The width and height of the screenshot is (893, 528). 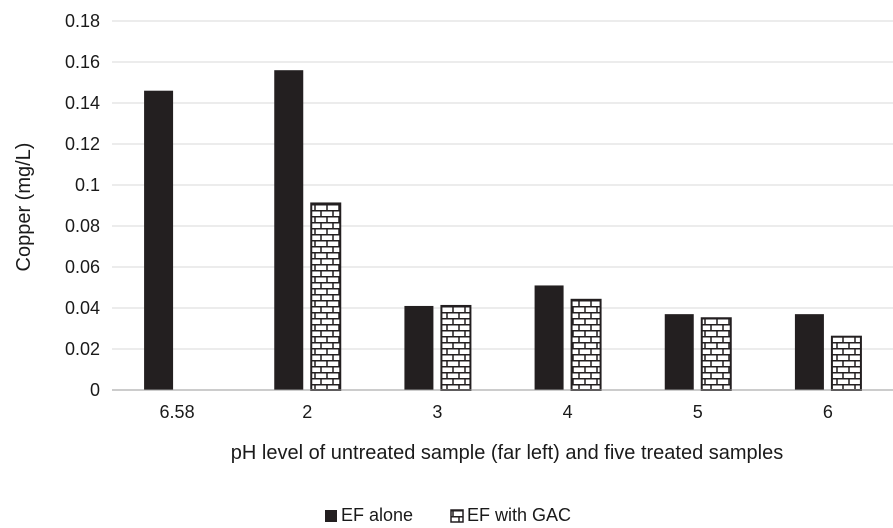 I want to click on x-tick-label: 2, so click(x=307, y=412).